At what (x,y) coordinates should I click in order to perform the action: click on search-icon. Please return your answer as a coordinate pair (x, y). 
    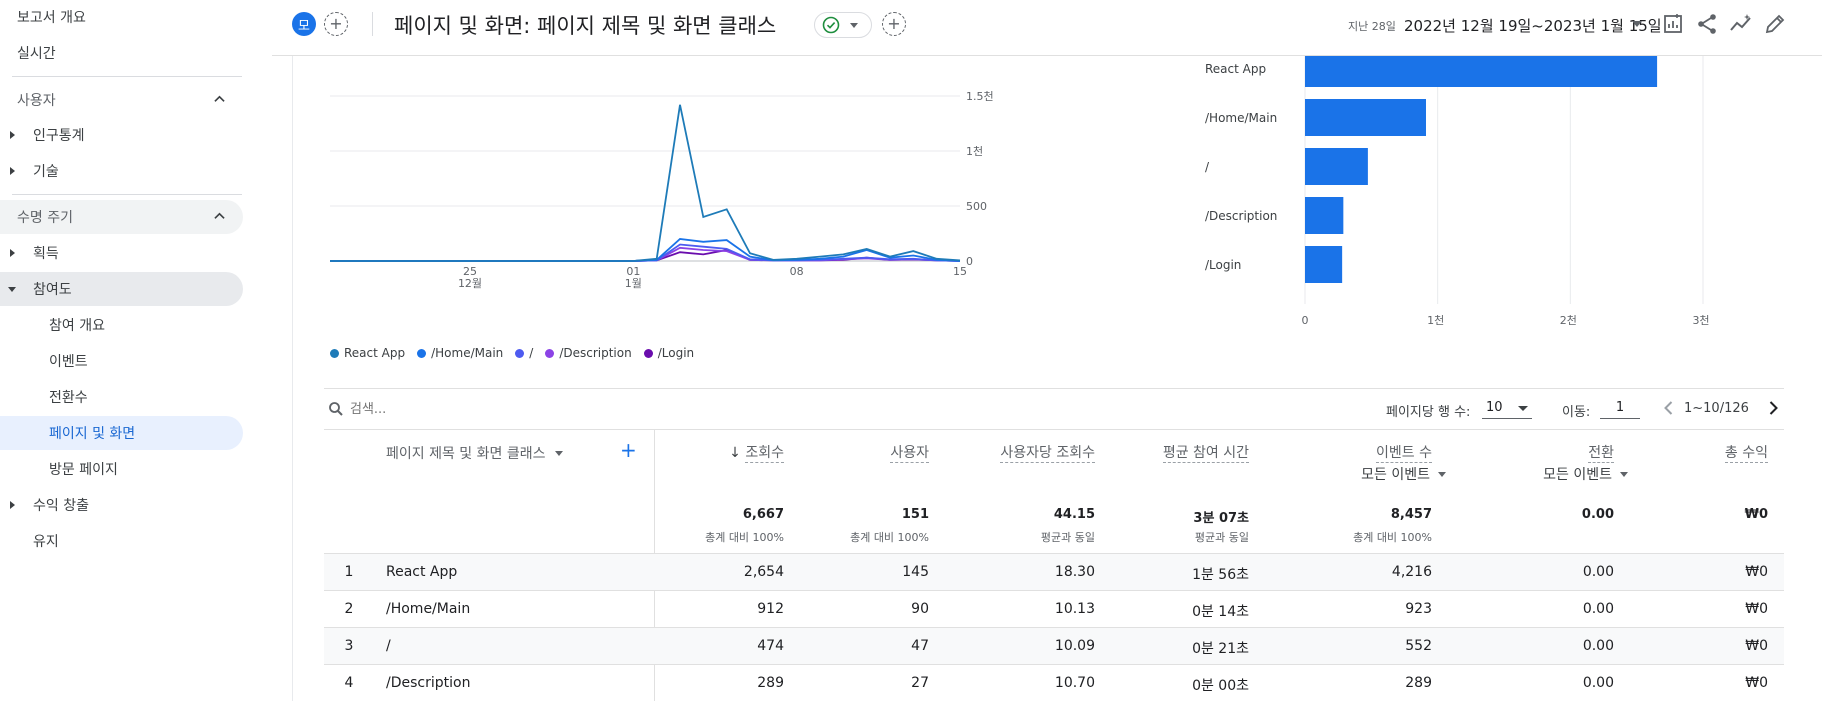
    Looking at the image, I should click on (336, 409).